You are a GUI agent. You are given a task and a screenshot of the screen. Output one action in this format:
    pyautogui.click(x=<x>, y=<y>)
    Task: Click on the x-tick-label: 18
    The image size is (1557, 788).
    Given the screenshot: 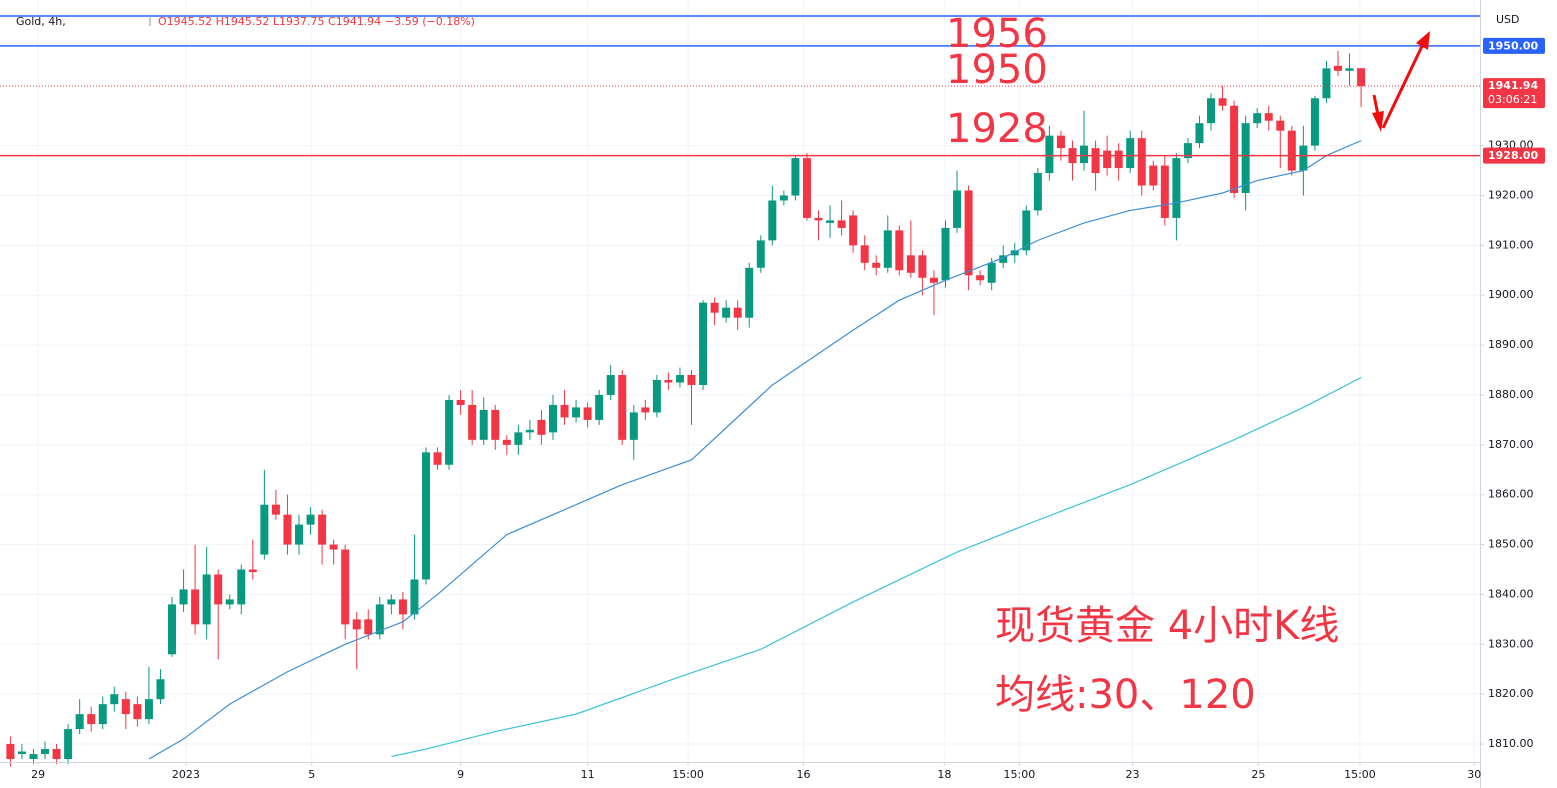 What is the action you would take?
    pyautogui.click(x=944, y=774)
    